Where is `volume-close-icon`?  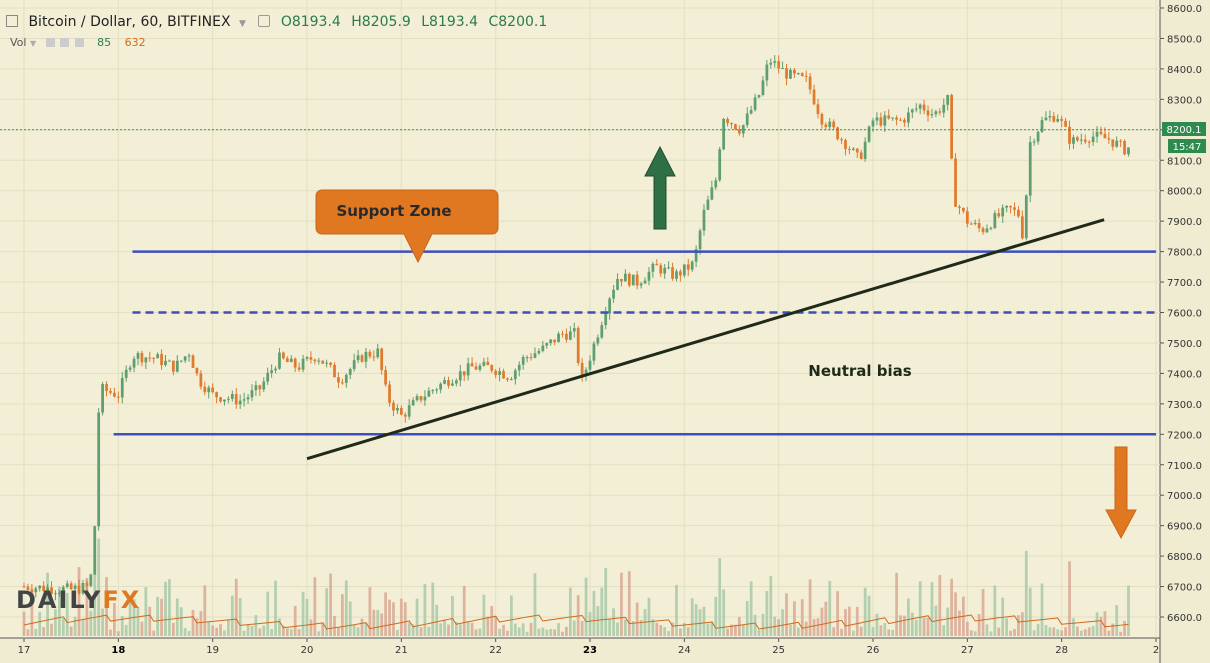
volume-close-icon is located at coordinates (79, 42).